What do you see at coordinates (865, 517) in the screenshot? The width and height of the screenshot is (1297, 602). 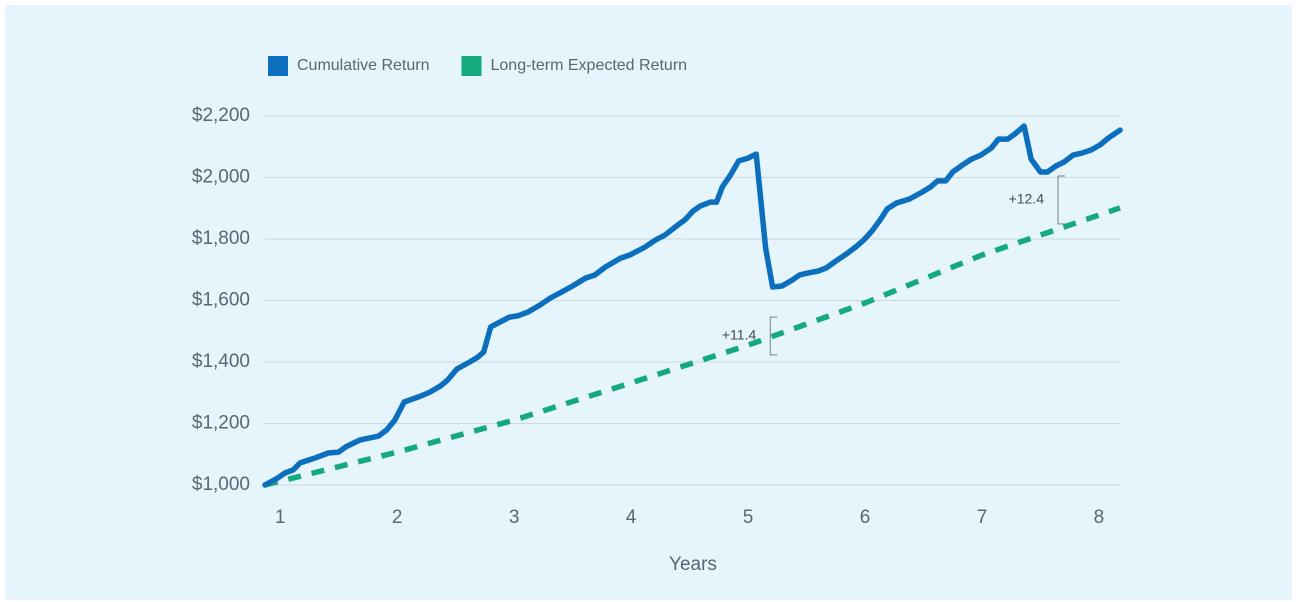 I see `x-tick-label: 6` at bounding box center [865, 517].